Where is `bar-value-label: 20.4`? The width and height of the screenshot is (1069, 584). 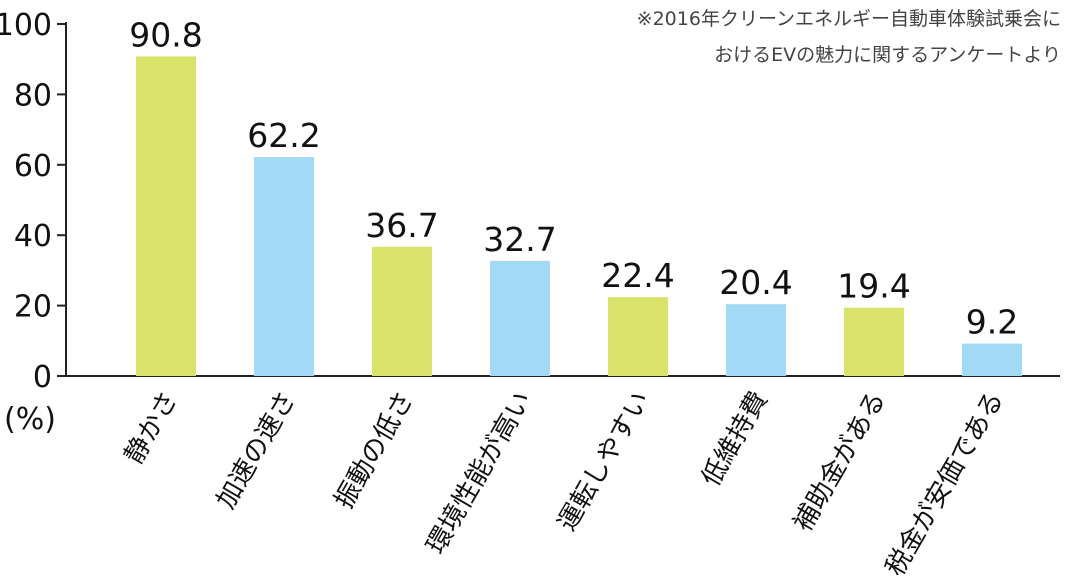 bar-value-label: 20.4 is located at coordinates (755, 282).